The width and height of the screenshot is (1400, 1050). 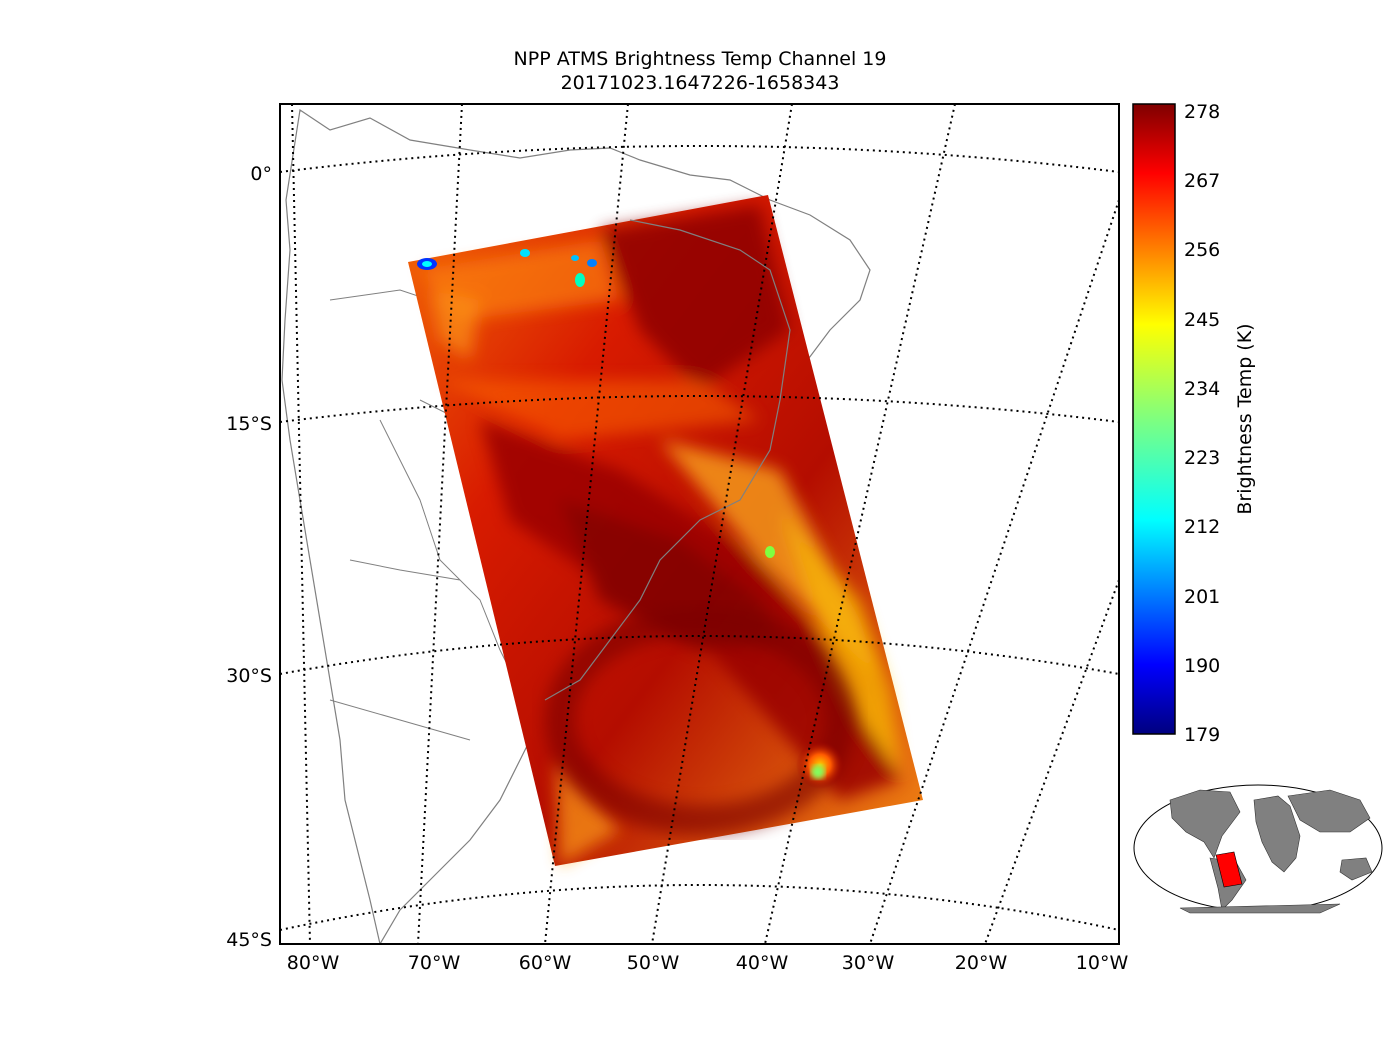 What do you see at coordinates (1202, 597) in the screenshot?
I see `colorbar-tick-label: 201` at bounding box center [1202, 597].